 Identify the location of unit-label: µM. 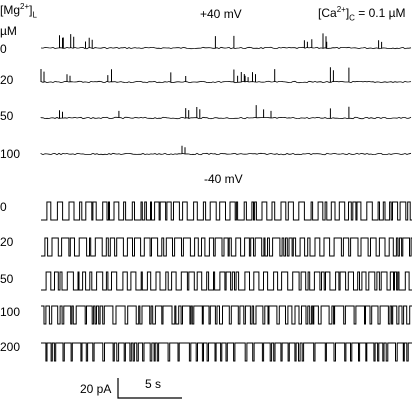
(8, 31).